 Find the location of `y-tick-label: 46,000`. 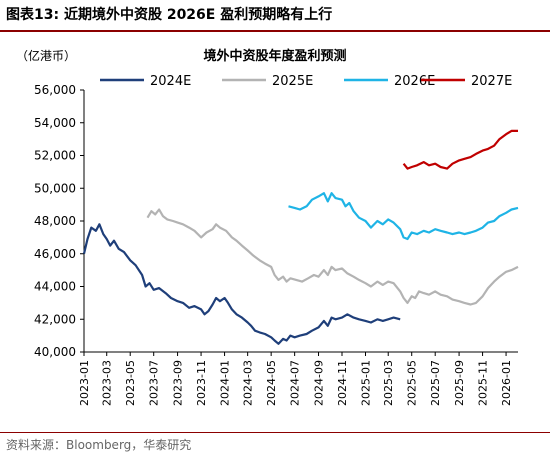

y-tick-label: 46,000 is located at coordinates (55, 254).